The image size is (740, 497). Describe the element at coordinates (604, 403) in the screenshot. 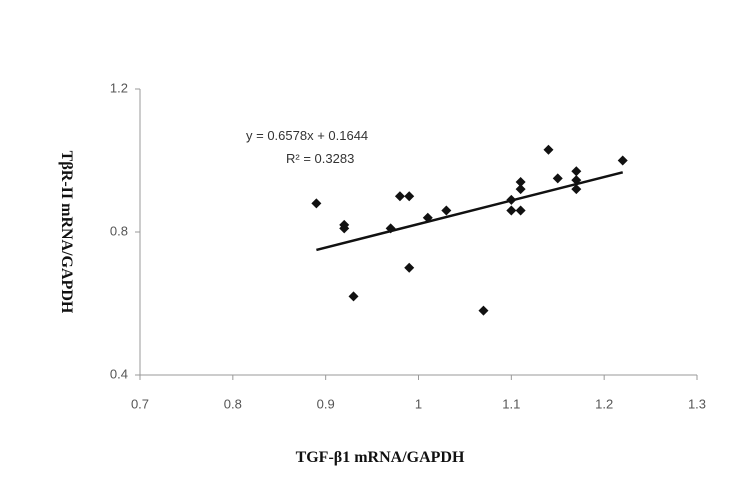

I see `x-tick-label: 1.2` at that location.